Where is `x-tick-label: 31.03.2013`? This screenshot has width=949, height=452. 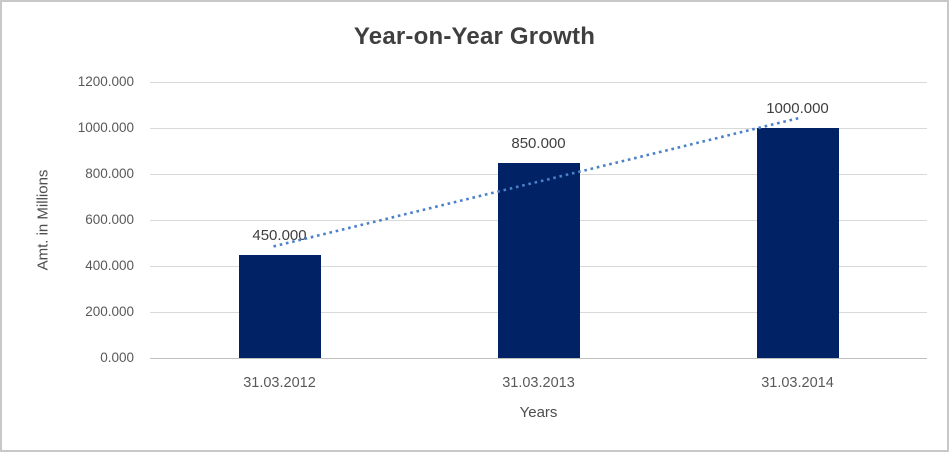 x-tick-label: 31.03.2013 is located at coordinates (538, 383).